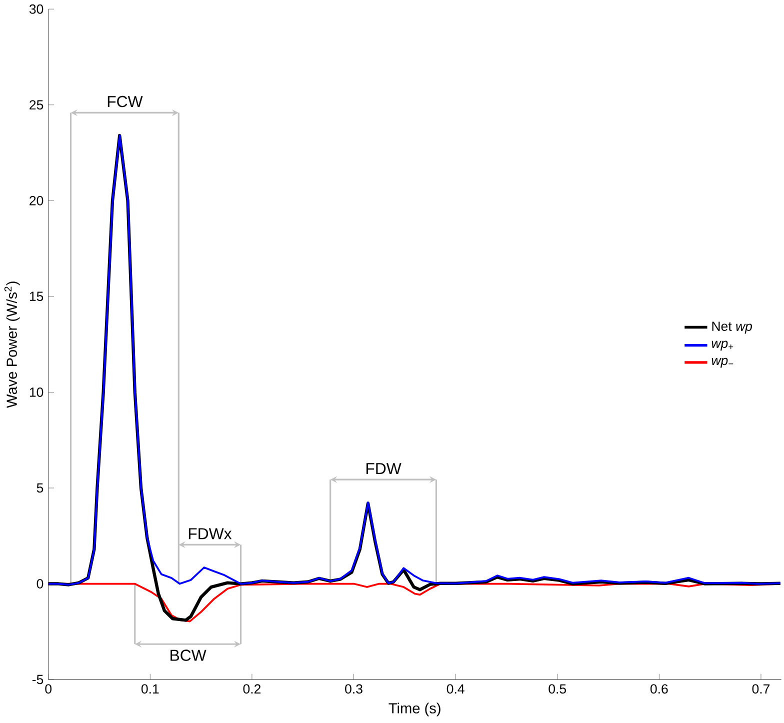 The width and height of the screenshot is (784, 723). What do you see at coordinates (37, 105) in the screenshot?
I see `y-tick-label: 25` at bounding box center [37, 105].